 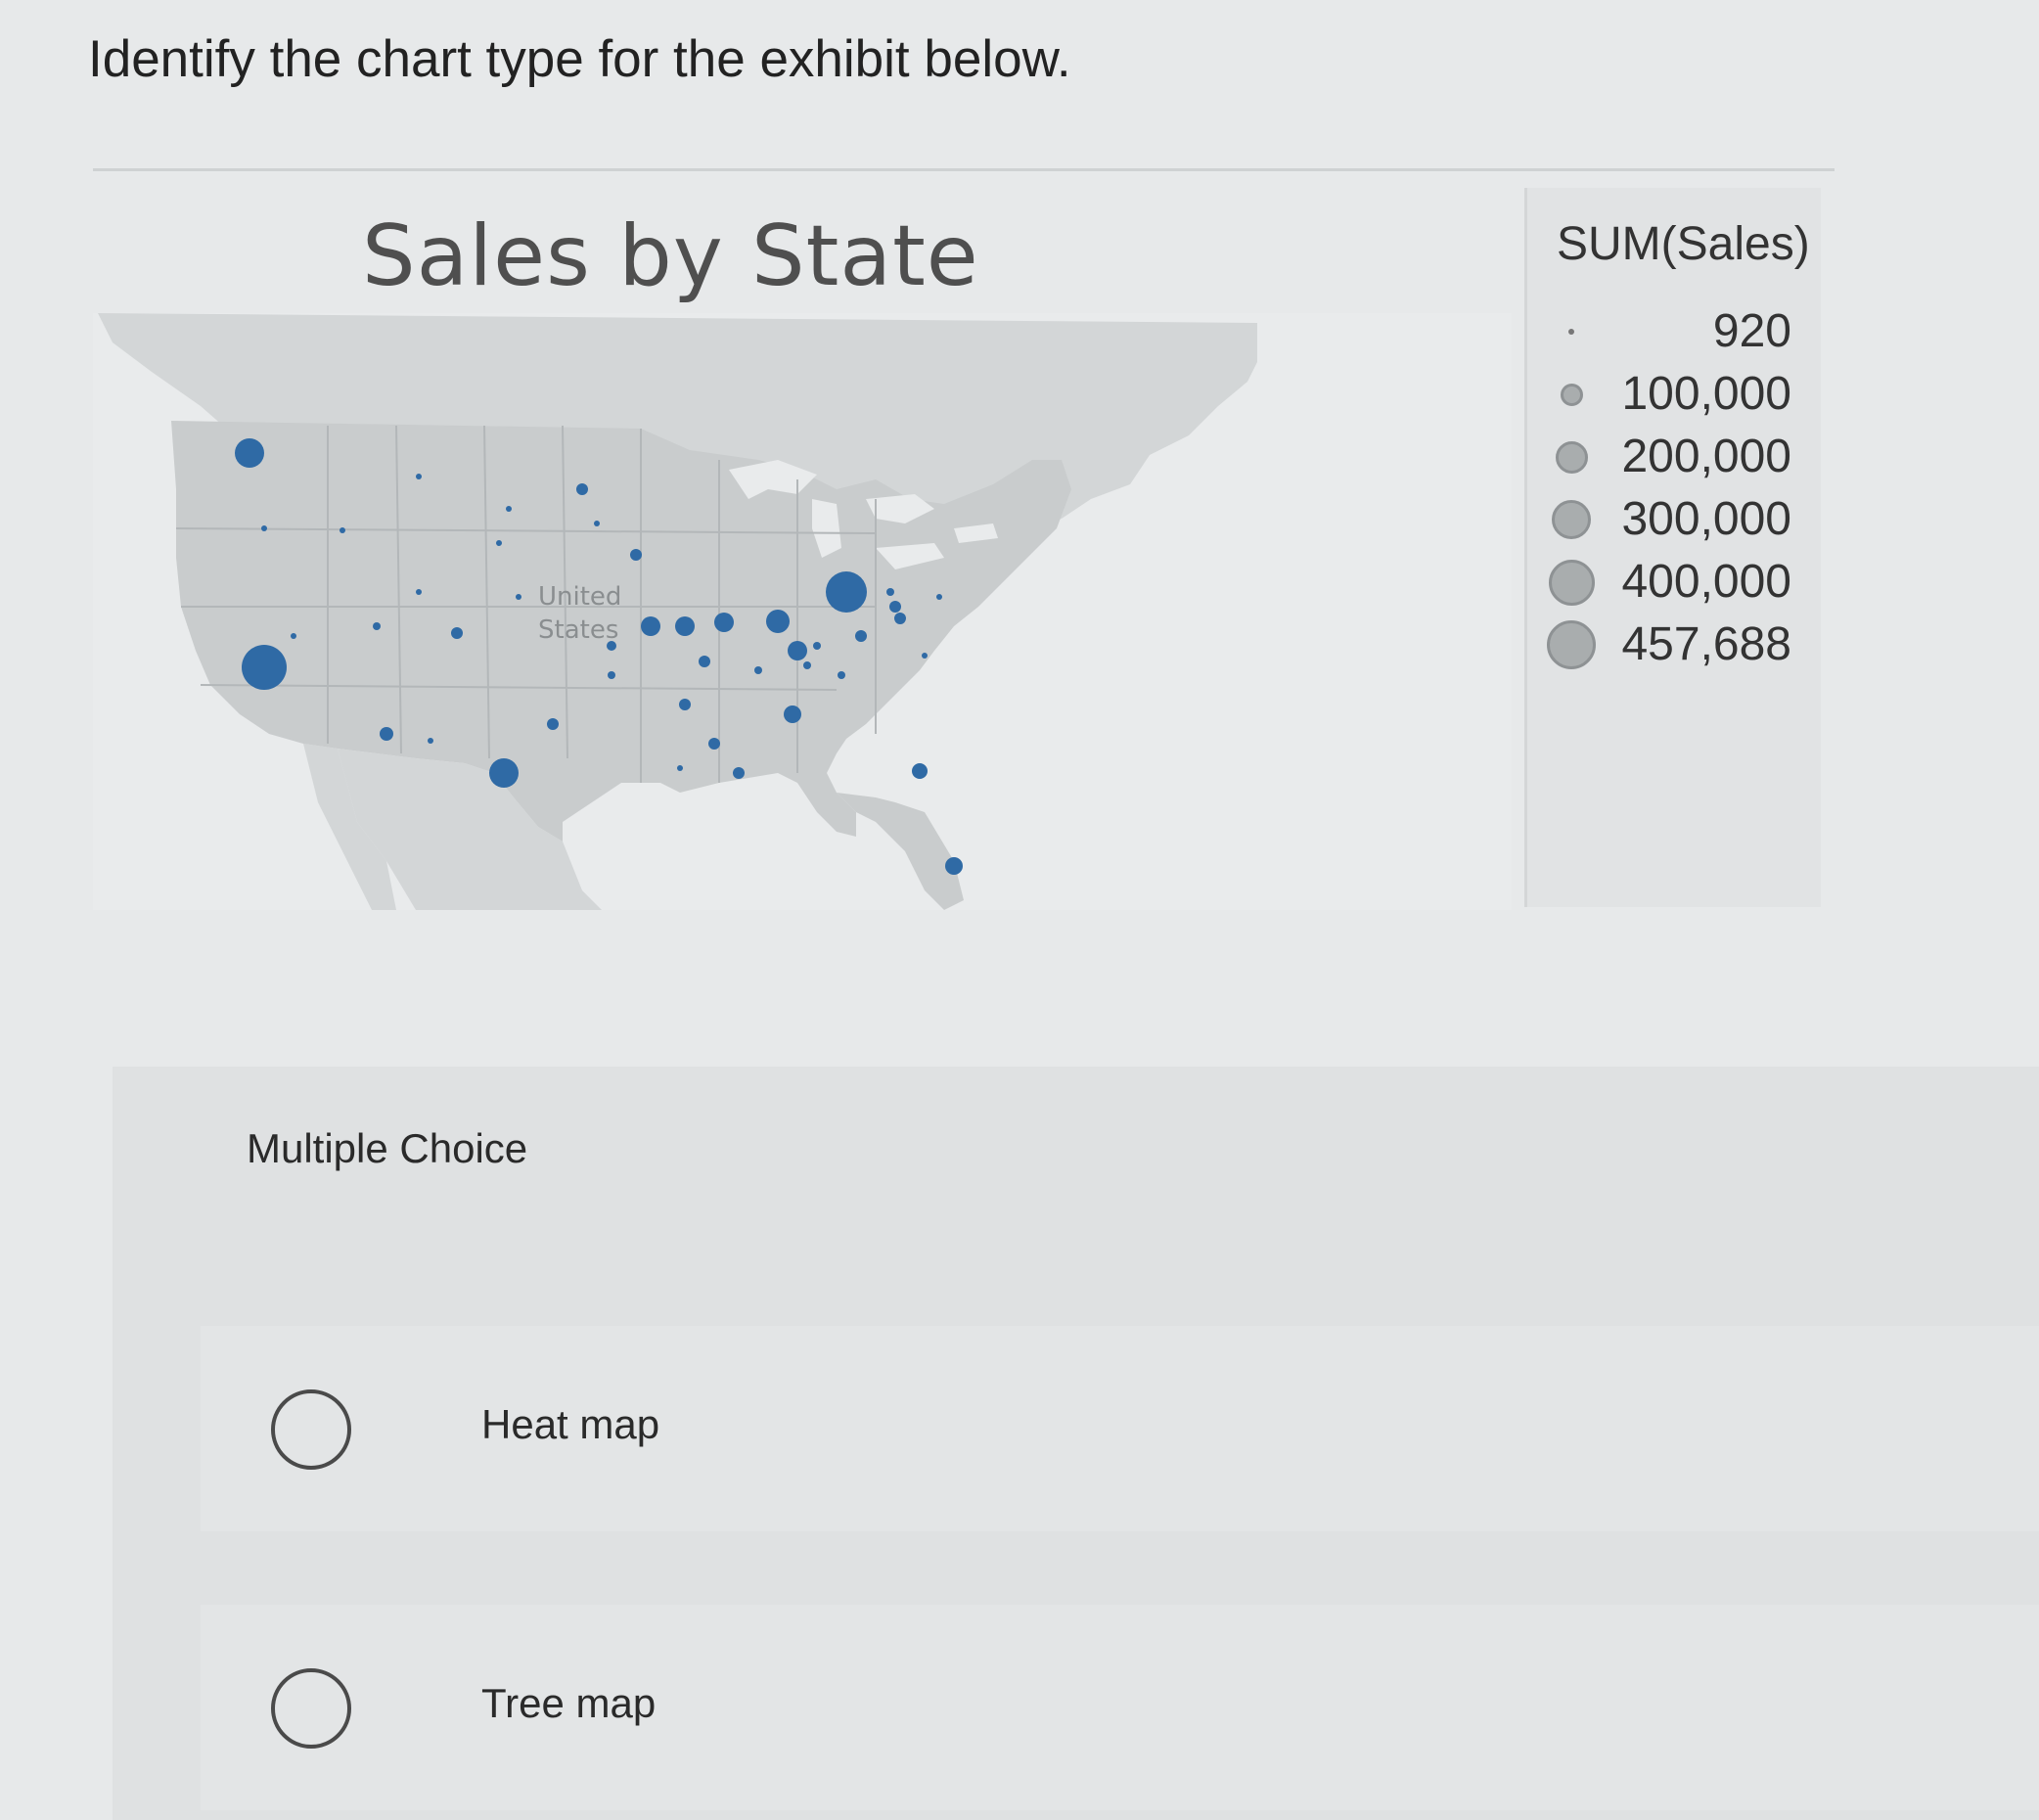 What do you see at coordinates (1706, 644) in the screenshot?
I see `legend-value: 457,688` at bounding box center [1706, 644].